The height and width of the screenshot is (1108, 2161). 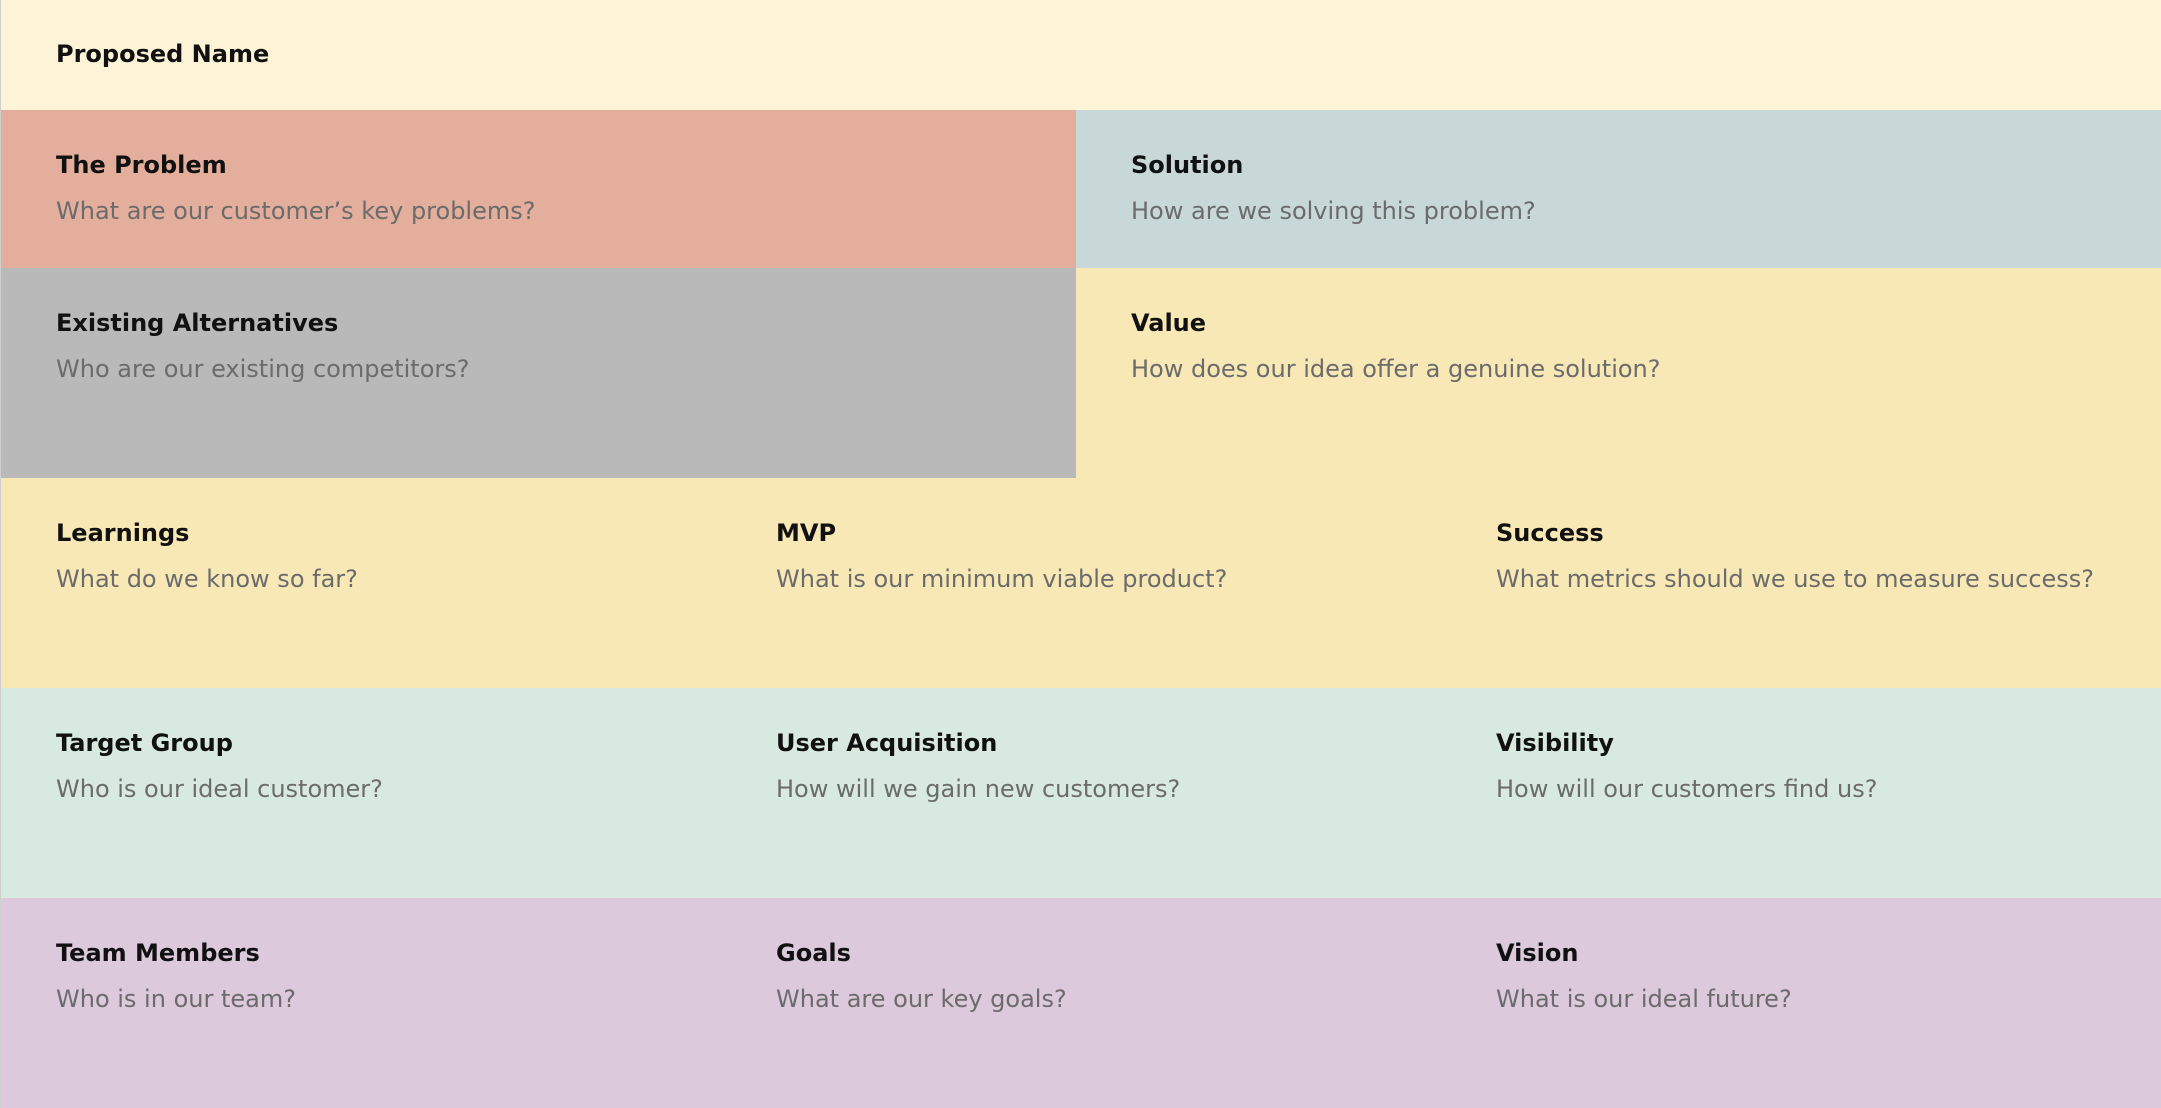 What do you see at coordinates (141, 165) in the screenshot?
I see `problem-title: The Problem` at bounding box center [141, 165].